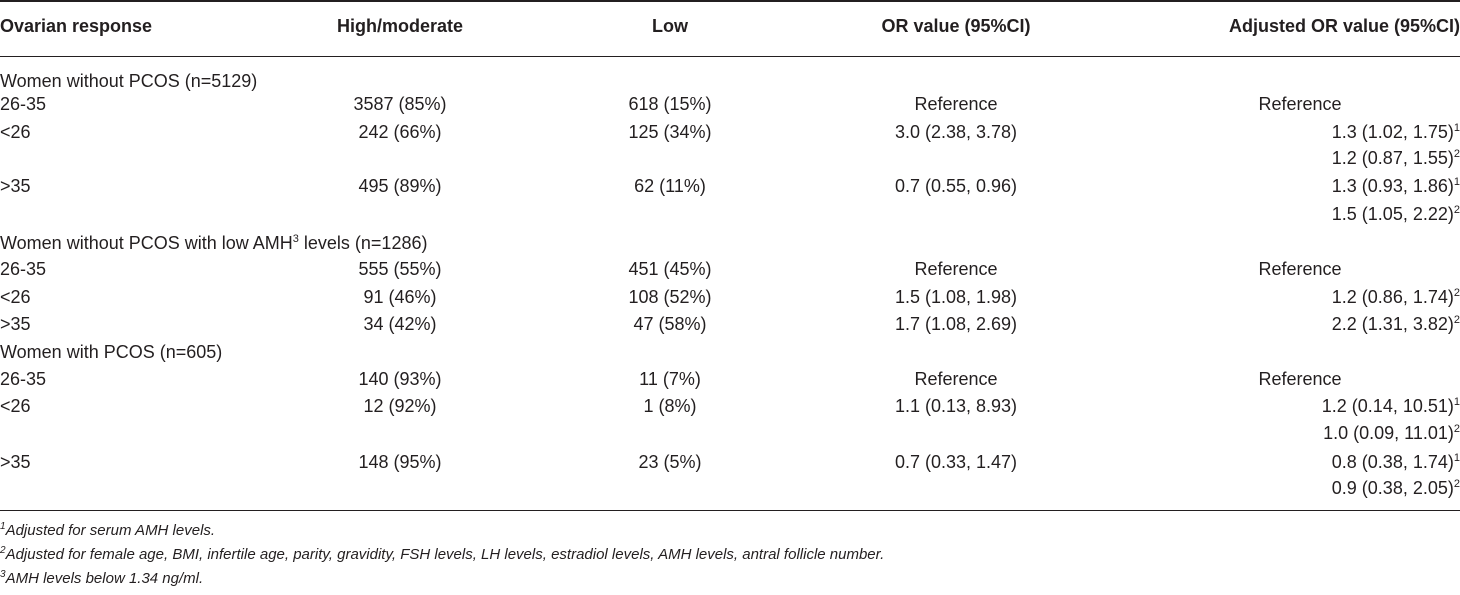 Image resolution: width=1460 pixels, height=595 pixels. What do you see at coordinates (400, 269) in the screenshot?
I see `row-high-moderate: 555 (55%)` at bounding box center [400, 269].